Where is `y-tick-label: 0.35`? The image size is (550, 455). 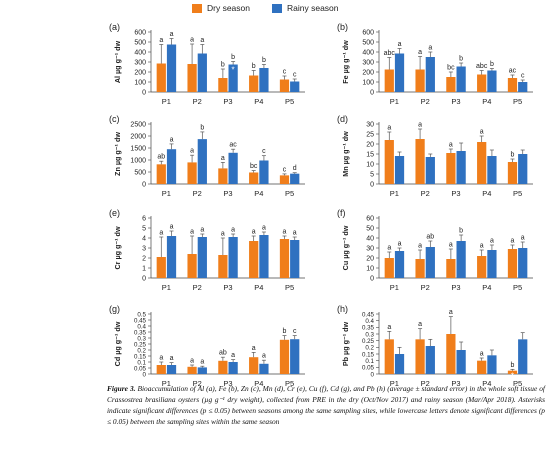
y-tick-label: 0.35 is located at coordinates (140, 332).